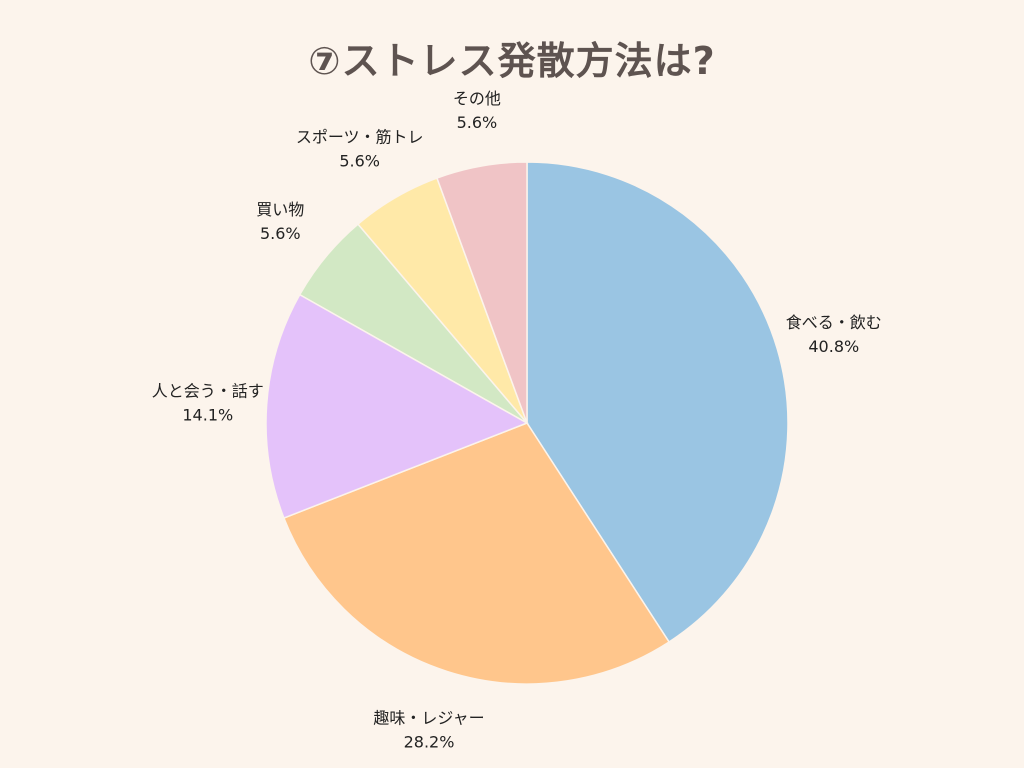  Describe the element at coordinates (280, 233) in the screenshot. I see `slice-value-label-3: 5.6%` at that location.